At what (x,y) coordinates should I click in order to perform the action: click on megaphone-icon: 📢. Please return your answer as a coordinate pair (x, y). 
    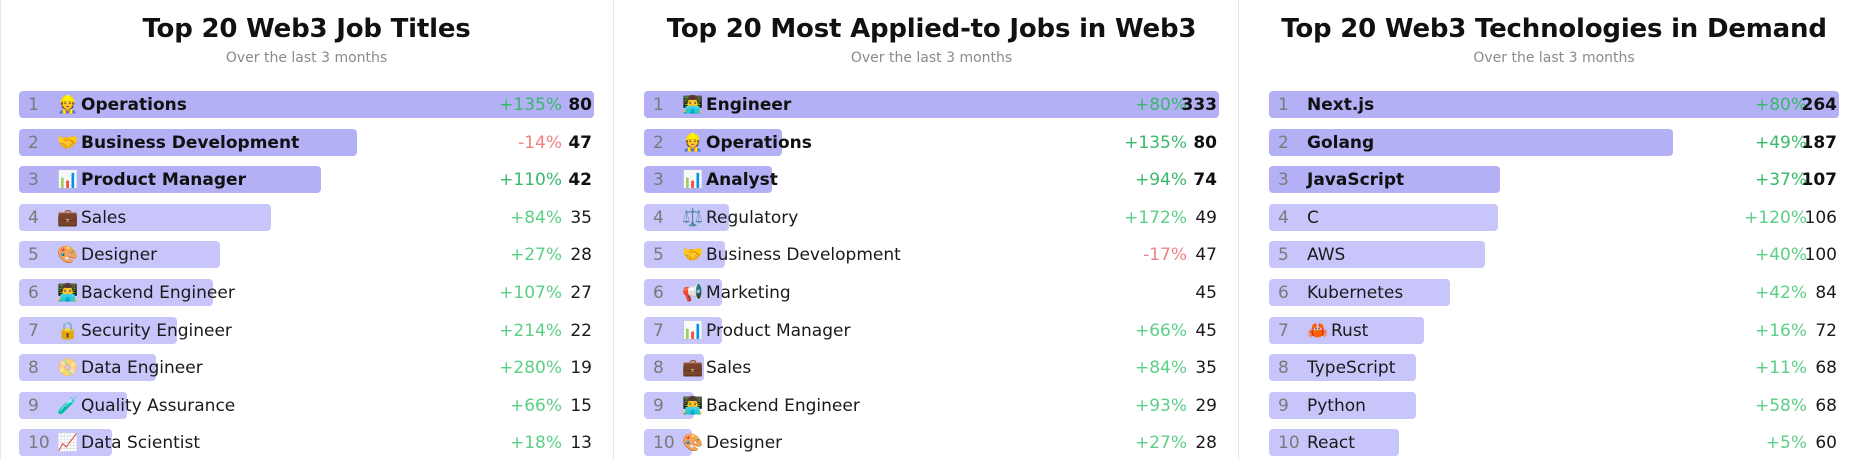
    Looking at the image, I should click on (693, 292).